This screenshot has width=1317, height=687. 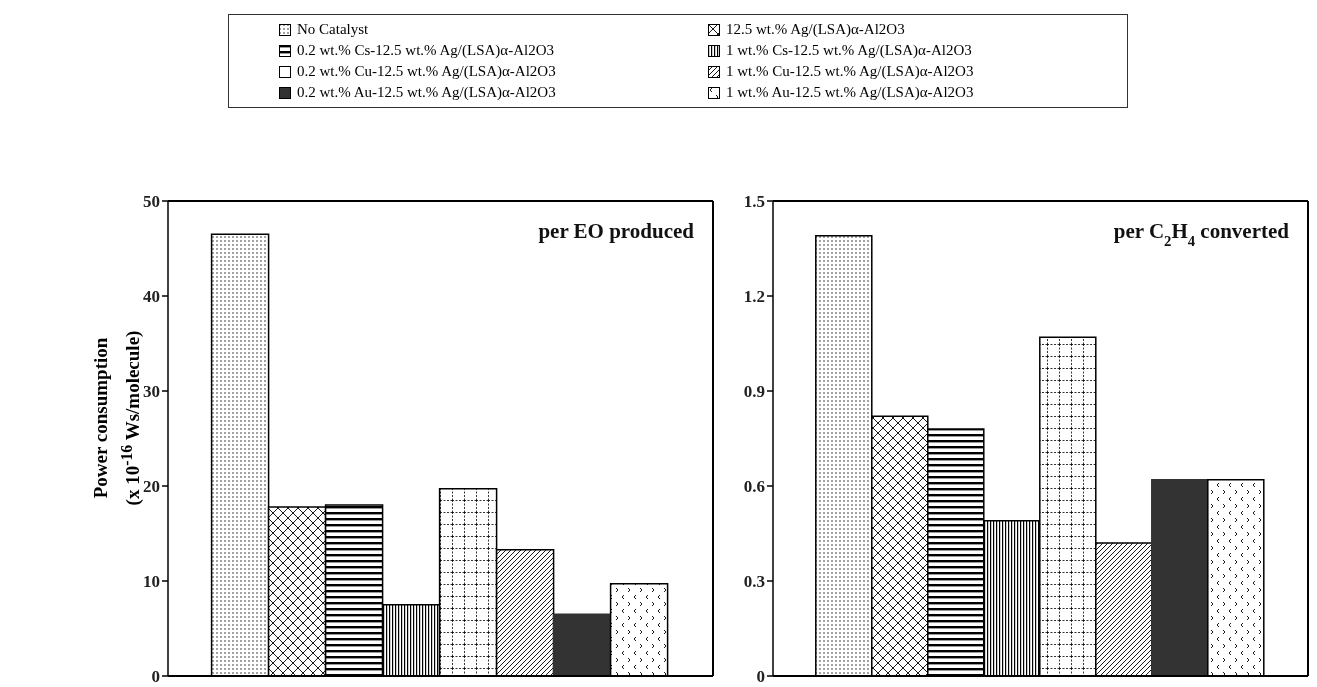 What do you see at coordinates (426, 50) in the screenshot?
I see `legend-label: 0.2 wt.% Cs-12.5 wt.% Ag/(LSA)α-Al2O3` at bounding box center [426, 50].